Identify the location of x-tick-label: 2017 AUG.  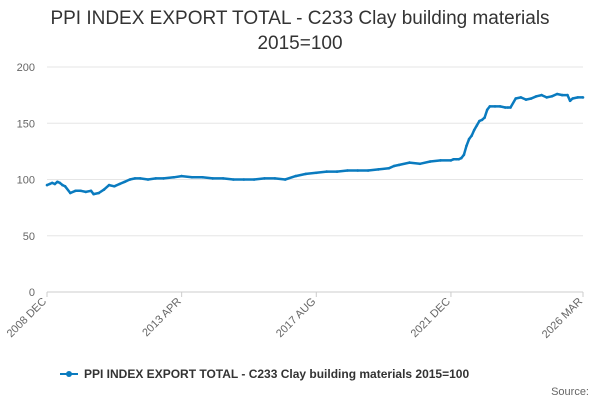
(296, 318).